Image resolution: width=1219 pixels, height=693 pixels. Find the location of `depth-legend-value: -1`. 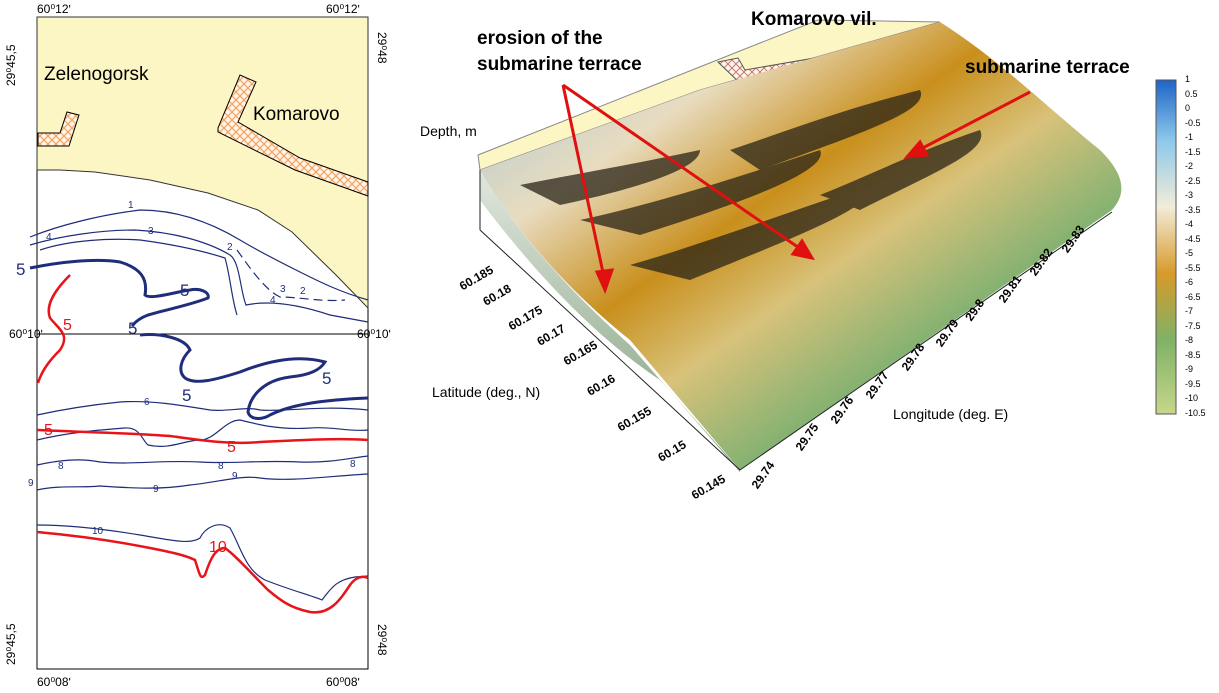

depth-legend-value: -1 is located at coordinates (1189, 137).